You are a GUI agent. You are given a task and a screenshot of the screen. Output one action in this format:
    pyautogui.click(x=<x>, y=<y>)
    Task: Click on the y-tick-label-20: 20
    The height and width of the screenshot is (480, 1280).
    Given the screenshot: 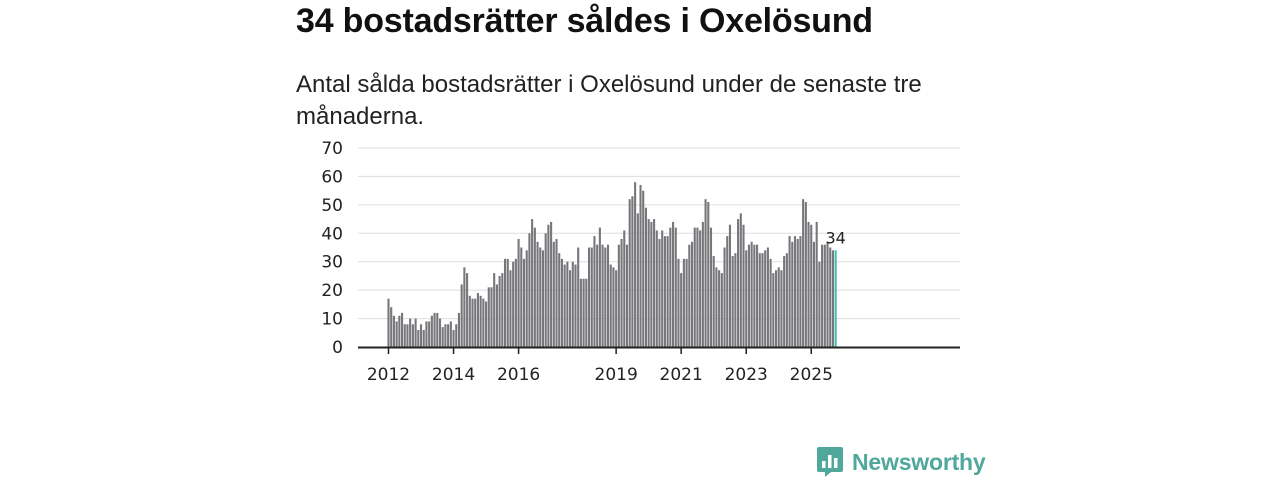 What is the action you would take?
    pyautogui.click(x=332, y=291)
    